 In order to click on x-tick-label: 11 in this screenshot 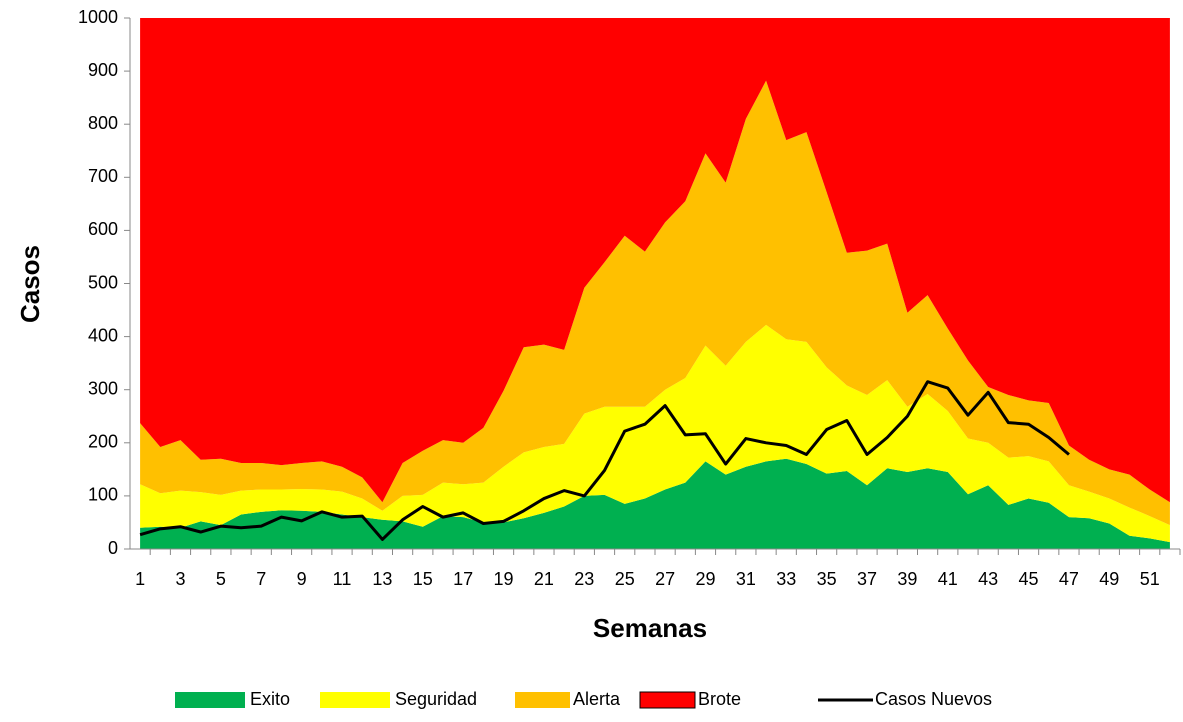, I will do `click(342, 579)`.